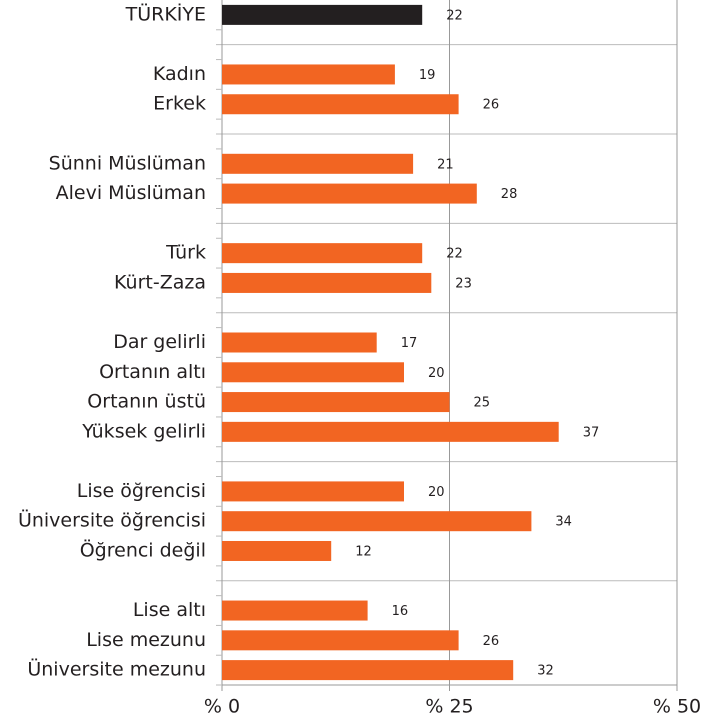 This screenshot has width=711, height=727. Describe the element at coordinates (169, 610) in the screenshot. I see `y-tick-label: Lise altı` at that location.